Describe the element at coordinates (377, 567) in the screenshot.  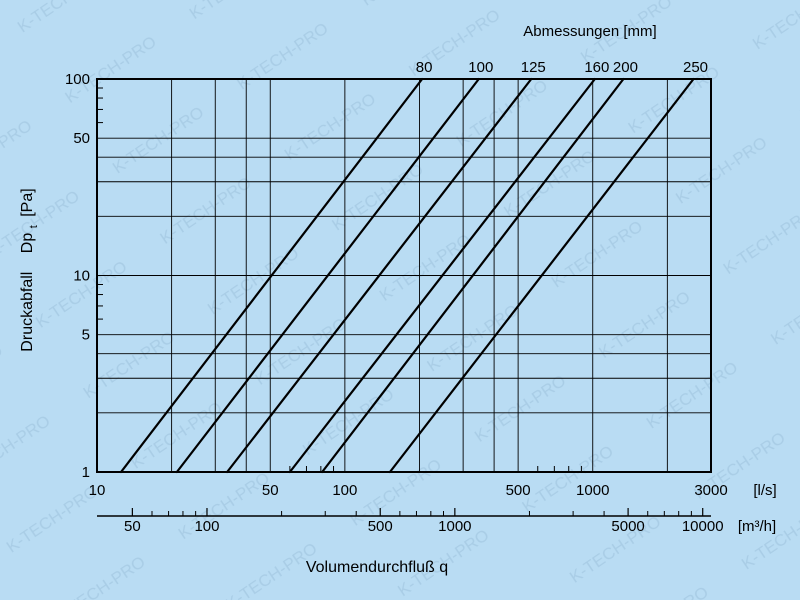
I see `x-axis-label: Volumendurchfluß q` at that location.